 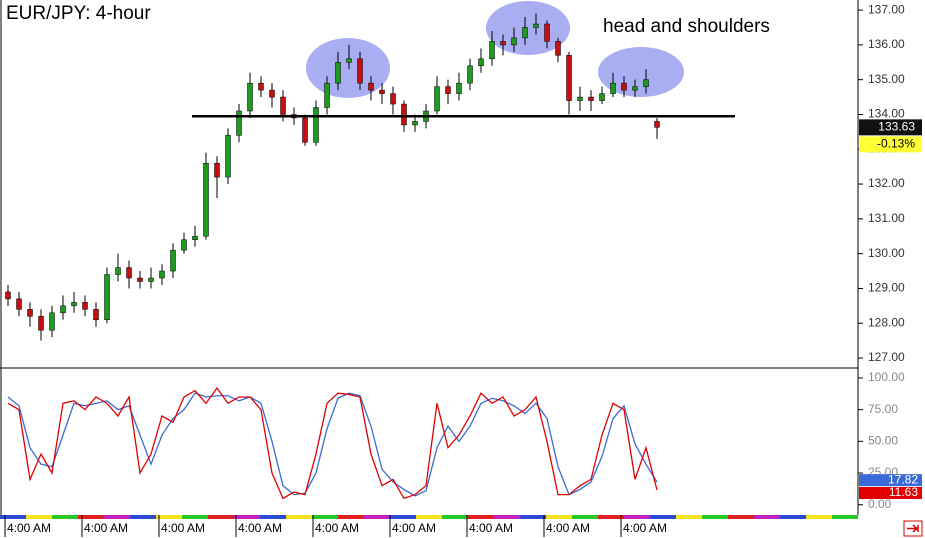 I want to click on y-tick-label: 0.00, so click(x=880, y=504).